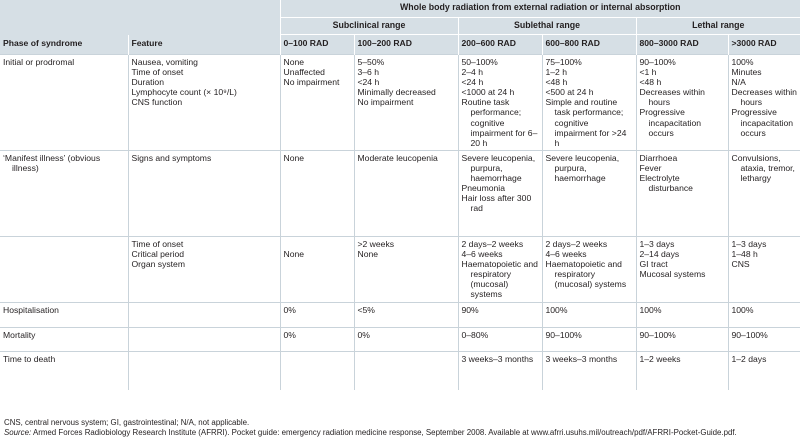  What do you see at coordinates (52, 163) in the screenshot?
I see `phase-label: ‘Manifest illness’ (obvious illness)` at bounding box center [52, 163].